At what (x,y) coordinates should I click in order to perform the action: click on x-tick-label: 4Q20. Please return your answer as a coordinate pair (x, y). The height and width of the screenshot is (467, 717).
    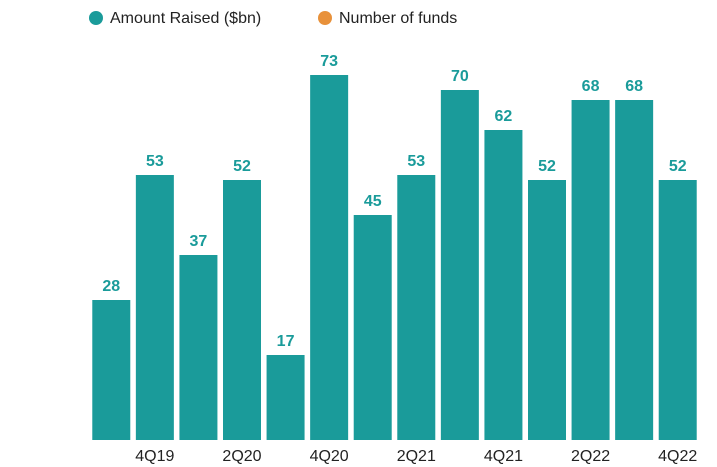
    Looking at the image, I should click on (329, 456).